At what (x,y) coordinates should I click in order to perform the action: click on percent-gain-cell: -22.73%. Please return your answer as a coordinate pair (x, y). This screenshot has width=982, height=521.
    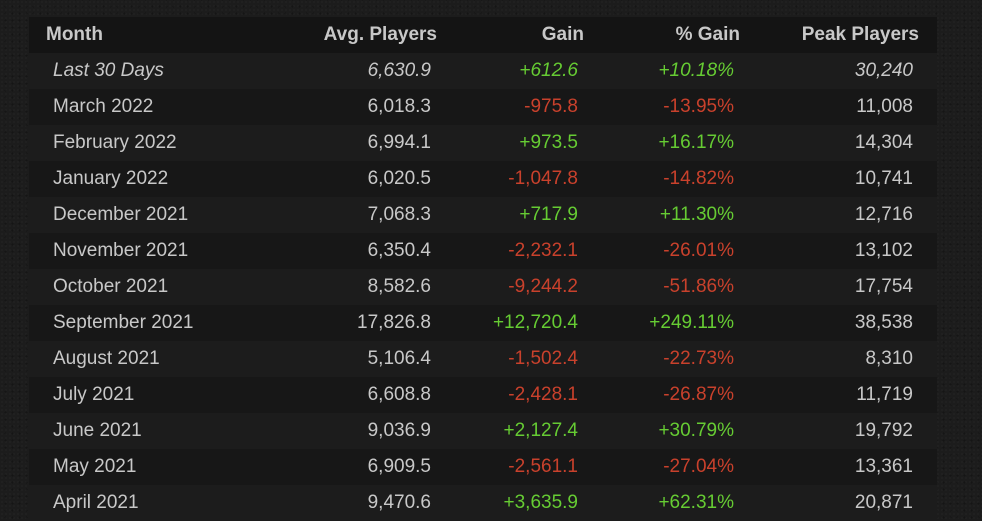
    Looking at the image, I should click on (664, 359).